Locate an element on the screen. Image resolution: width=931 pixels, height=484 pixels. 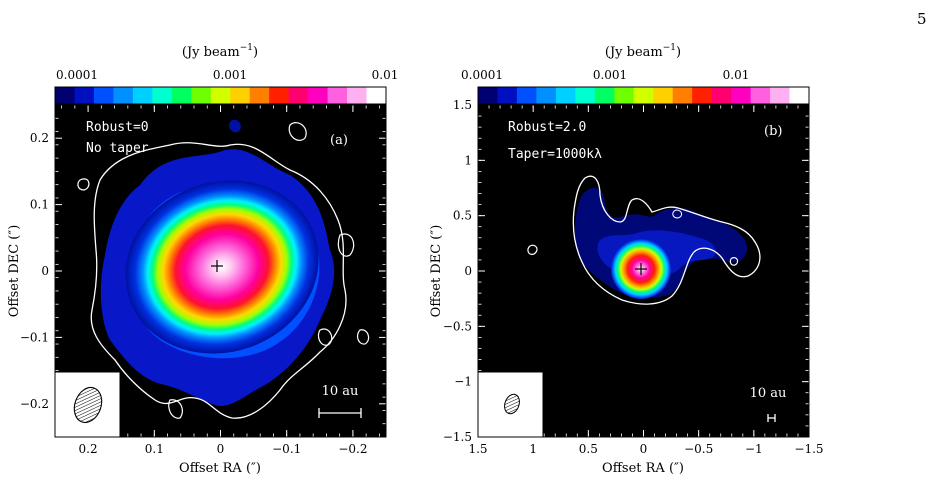
beam-box-b is located at coordinates (510, 404).